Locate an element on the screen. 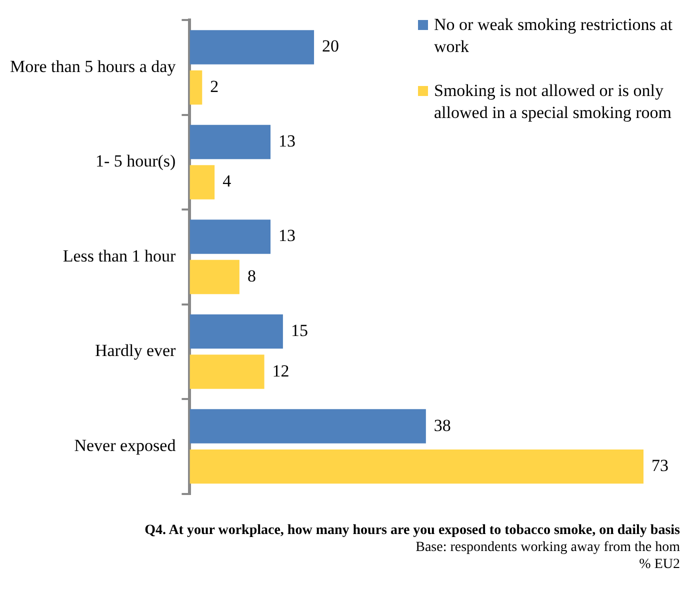  data-label: 8 is located at coordinates (251, 276).